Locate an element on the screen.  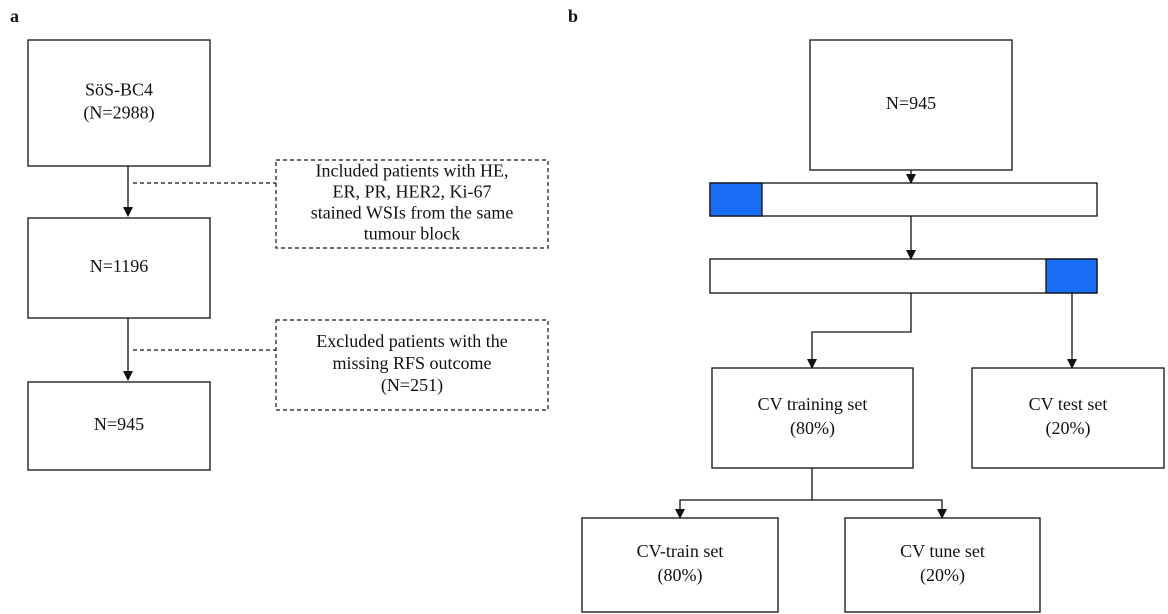
node-text: Excluded patients with the is located at coordinates (411, 341).